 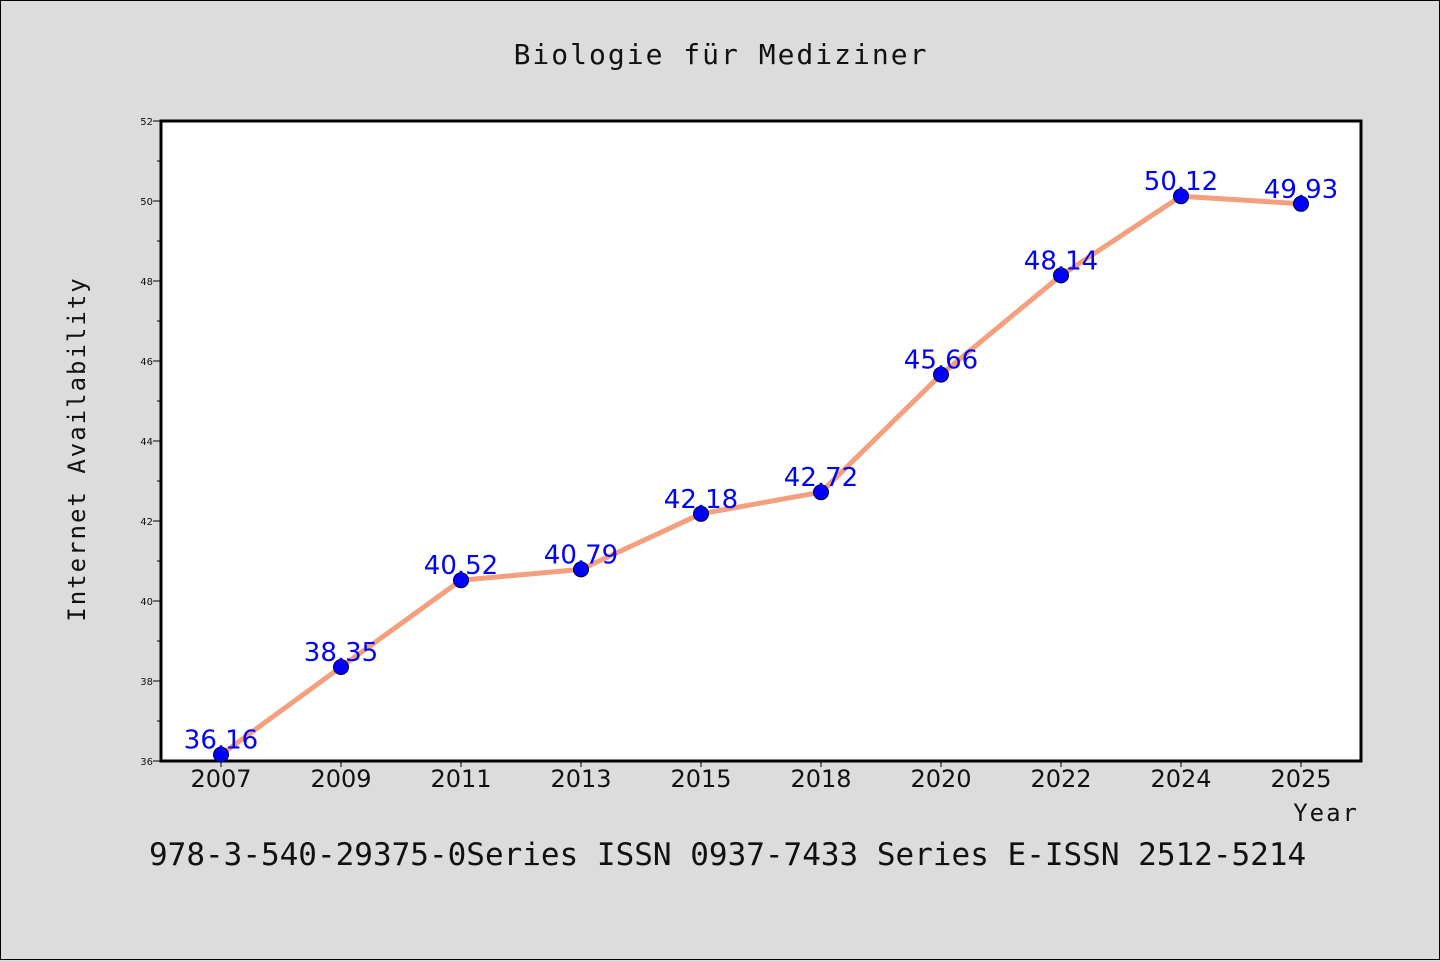 What do you see at coordinates (340, 779) in the screenshot?
I see `x-tick-label: 2009` at bounding box center [340, 779].